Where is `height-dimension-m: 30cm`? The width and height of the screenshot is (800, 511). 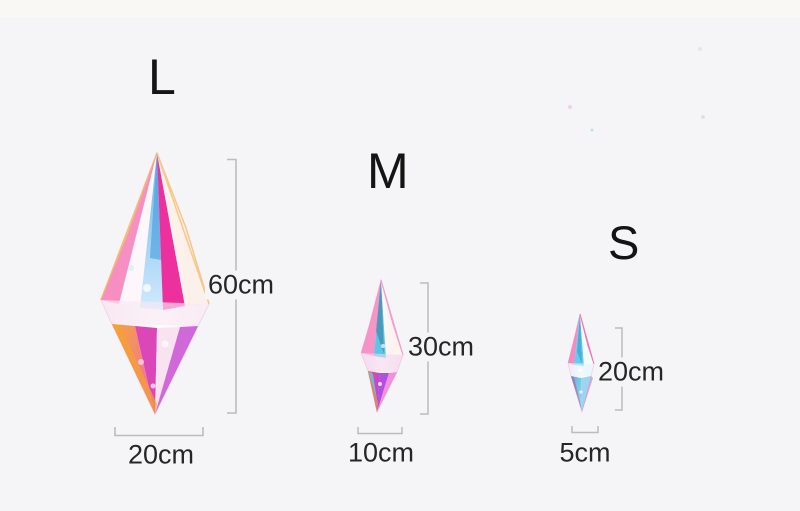
height-dimension-m: 30cm is located at coordinates (441, 347).